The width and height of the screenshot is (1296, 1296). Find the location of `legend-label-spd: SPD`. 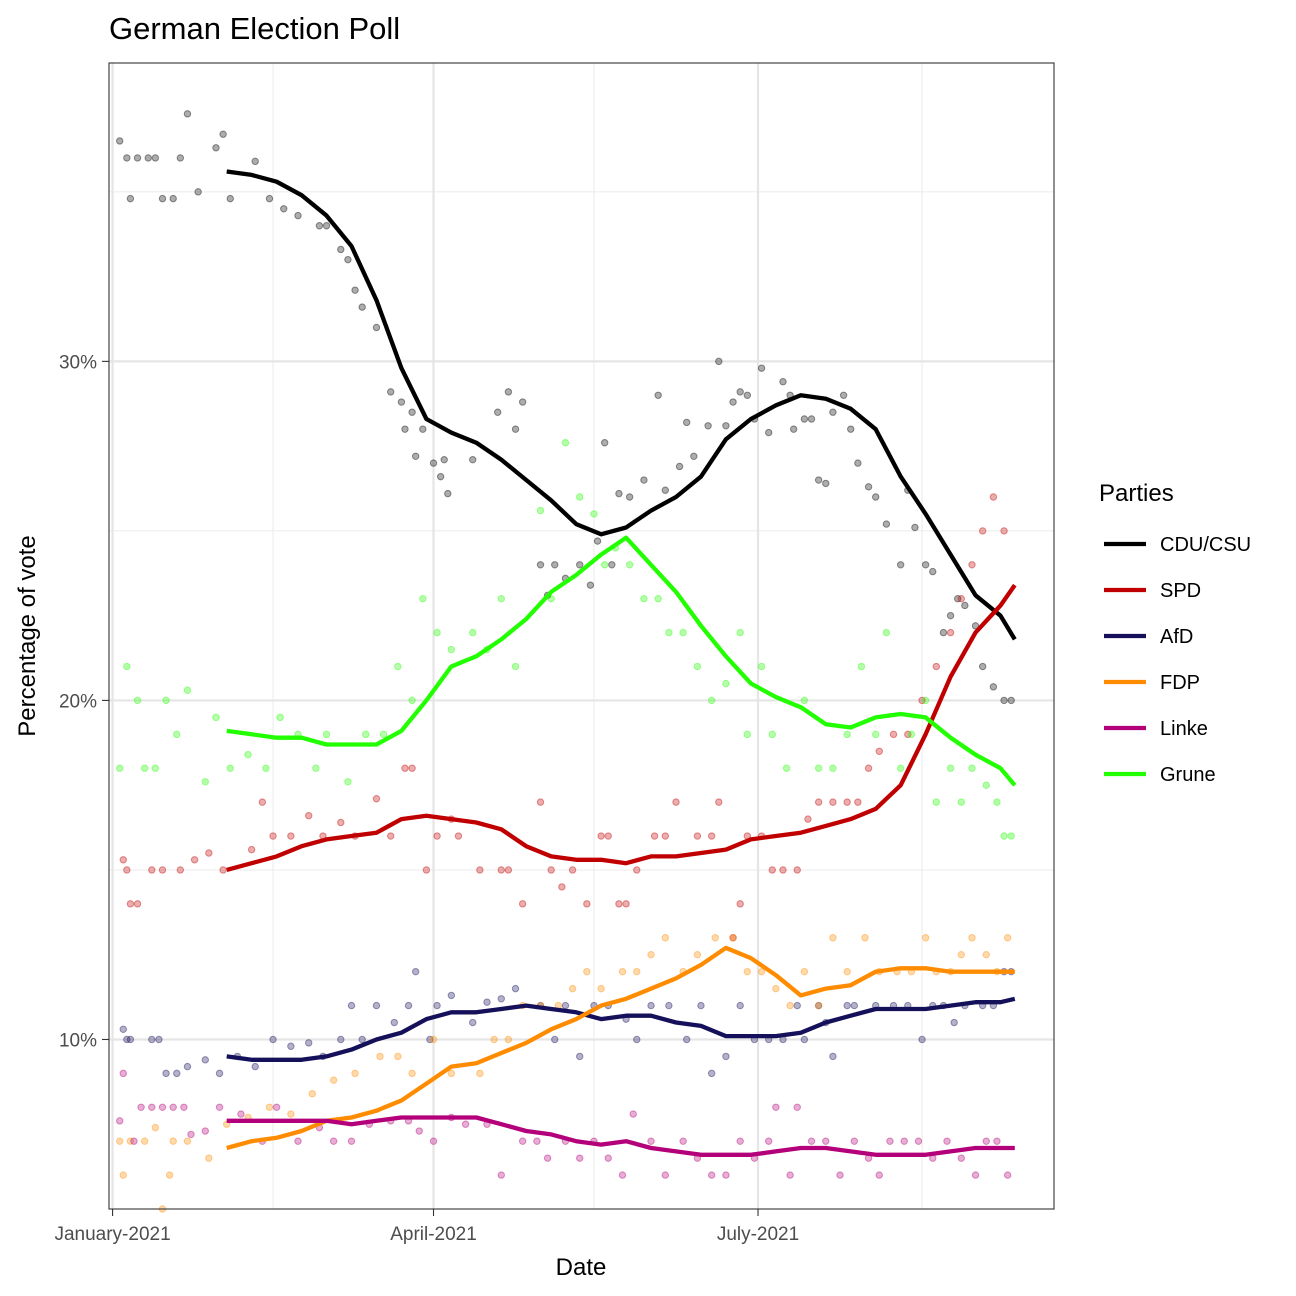

legend-label-spd: SPD is located at coordinates (1180, 591).